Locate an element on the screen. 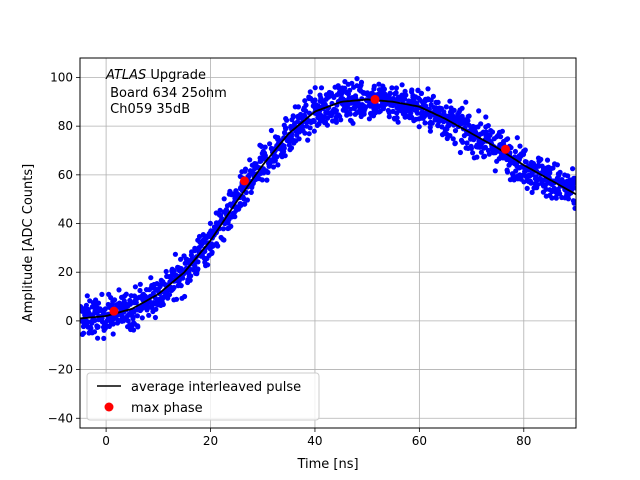 This screenshot has width=640, height=480. y-tick-label: 60 is located at coordinates (65, 175).